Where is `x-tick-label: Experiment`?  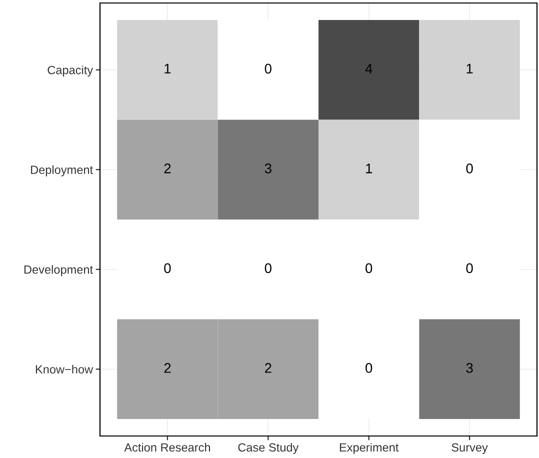 x-tick-label: Experiment is located at coordinates (369, 448).